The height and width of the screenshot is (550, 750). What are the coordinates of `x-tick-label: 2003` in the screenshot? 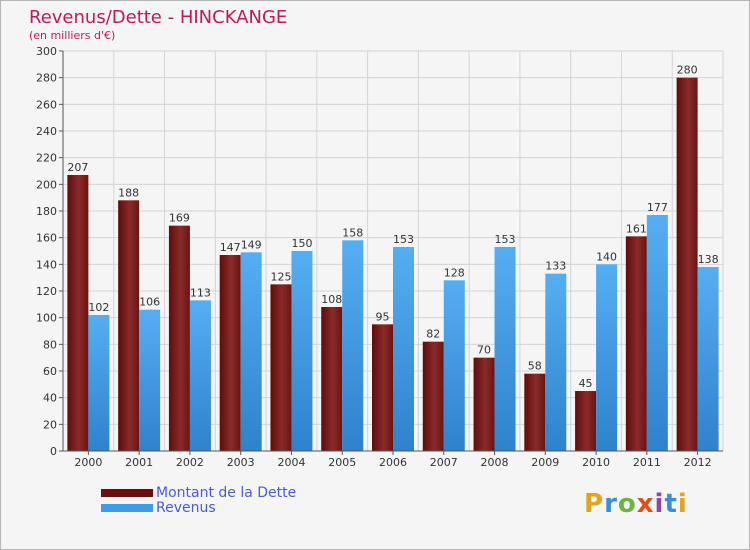 It's located at (241, 462).